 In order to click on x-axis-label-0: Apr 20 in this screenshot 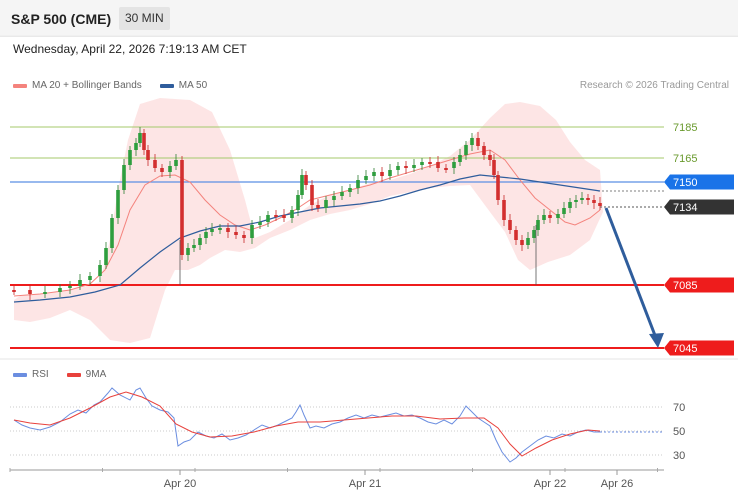, I will do `click(180, 484)`.